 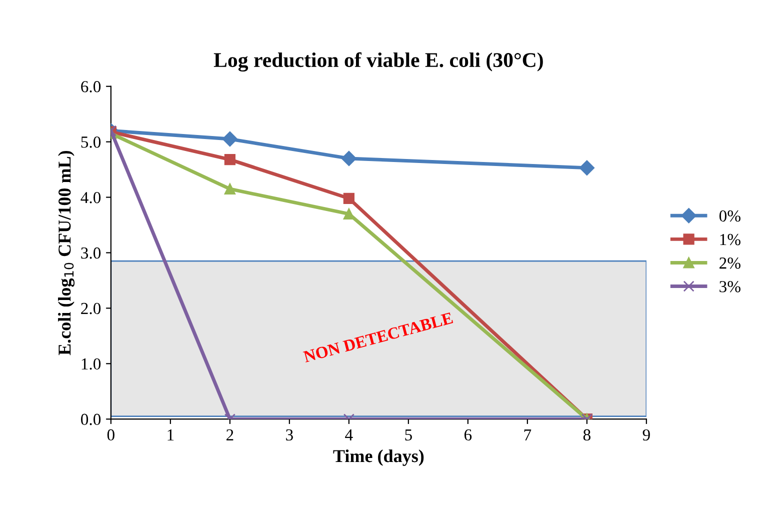 What do you see at coordinates (730, 263) in the screenshot?
I see `legend-label: 2%` at bounding box center [730, 263].